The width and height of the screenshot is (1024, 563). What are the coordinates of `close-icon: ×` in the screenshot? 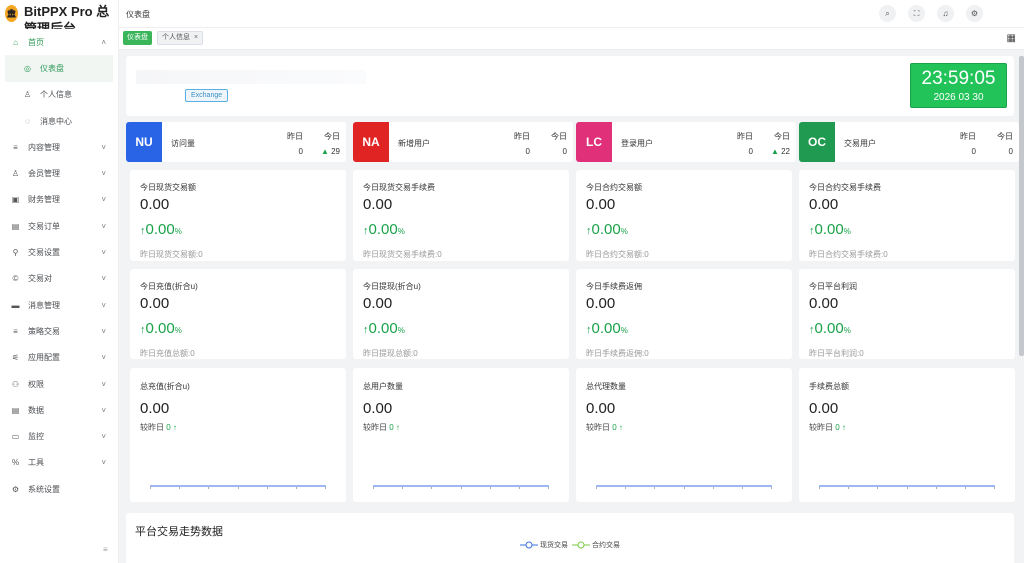 It's located at (196, 37).